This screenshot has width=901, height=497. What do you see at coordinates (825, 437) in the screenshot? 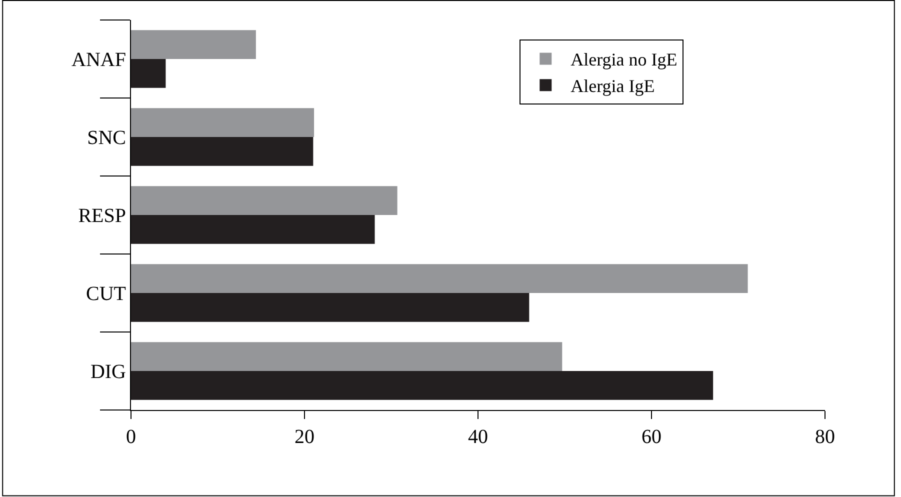
I see `x-tick-label: 80` at bounding box center [825, 437].